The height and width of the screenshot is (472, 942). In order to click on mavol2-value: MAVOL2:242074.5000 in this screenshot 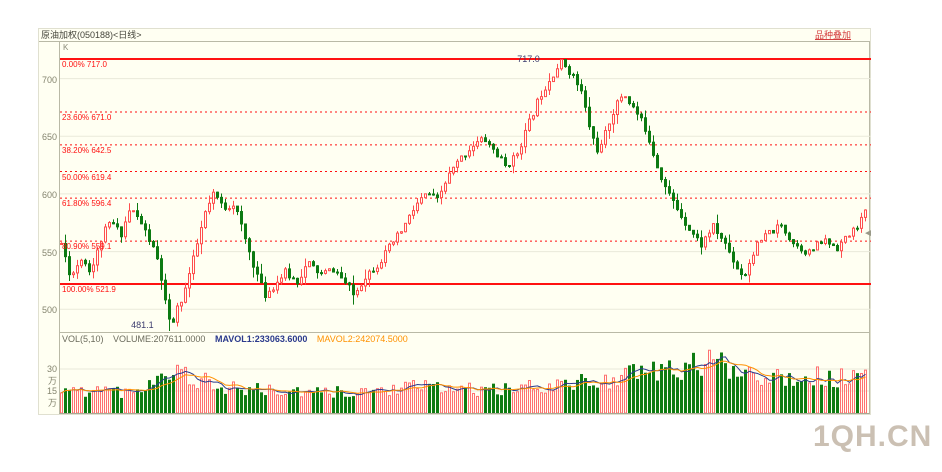, I will do `click(362, 339)`.